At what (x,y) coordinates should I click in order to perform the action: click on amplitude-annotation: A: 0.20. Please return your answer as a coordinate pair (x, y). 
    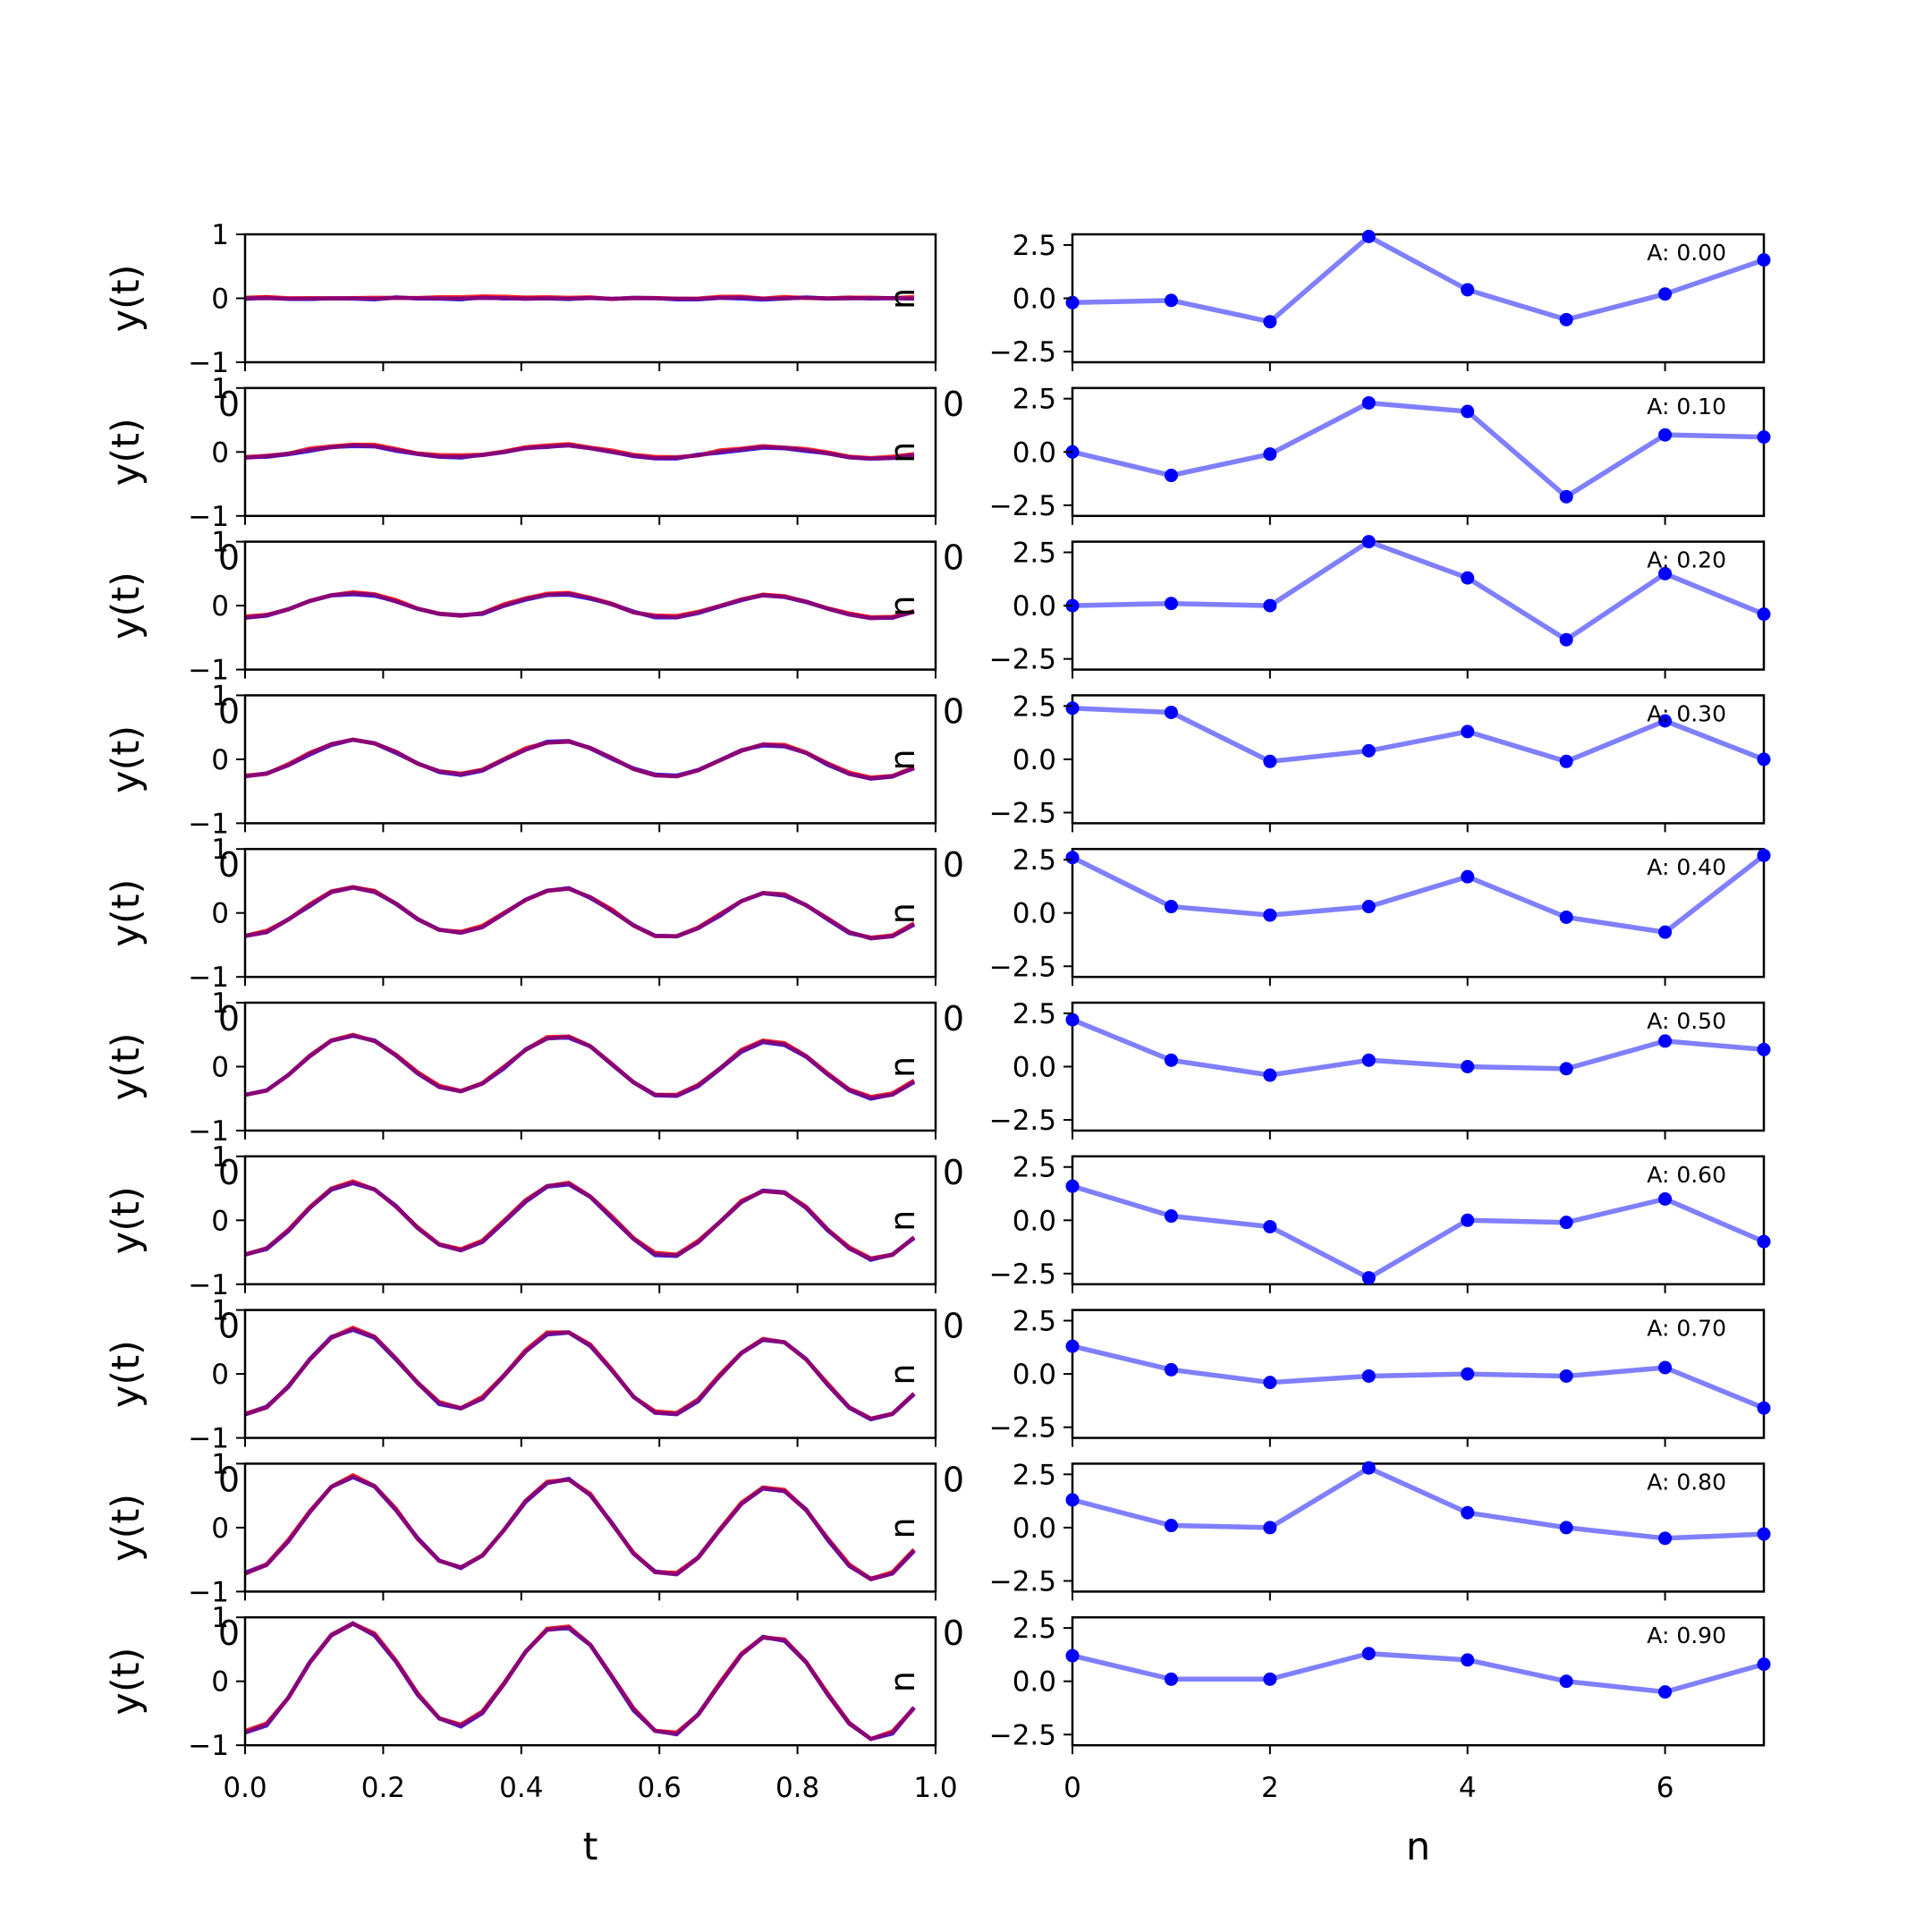
    Looking at the image, I should click on (1686, 560).